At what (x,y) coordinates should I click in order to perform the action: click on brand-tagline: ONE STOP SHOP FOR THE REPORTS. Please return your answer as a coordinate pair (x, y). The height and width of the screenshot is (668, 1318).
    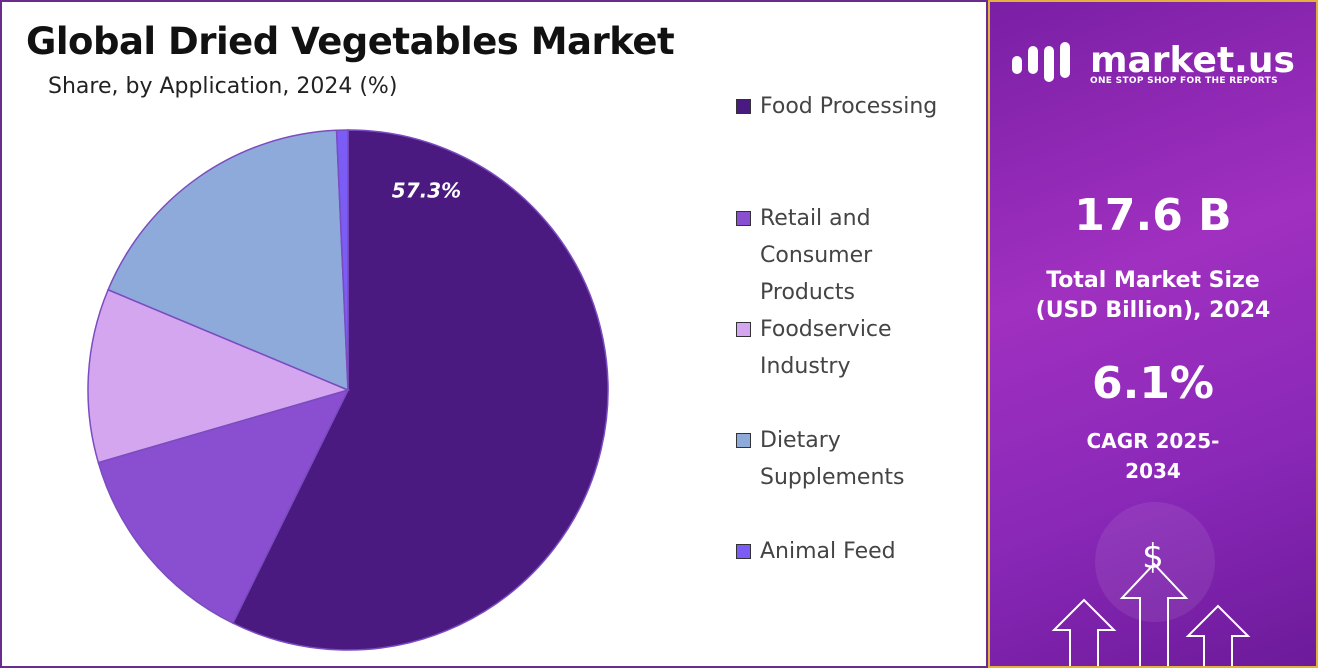
    Looking at the image, I should click on (1184, 81).